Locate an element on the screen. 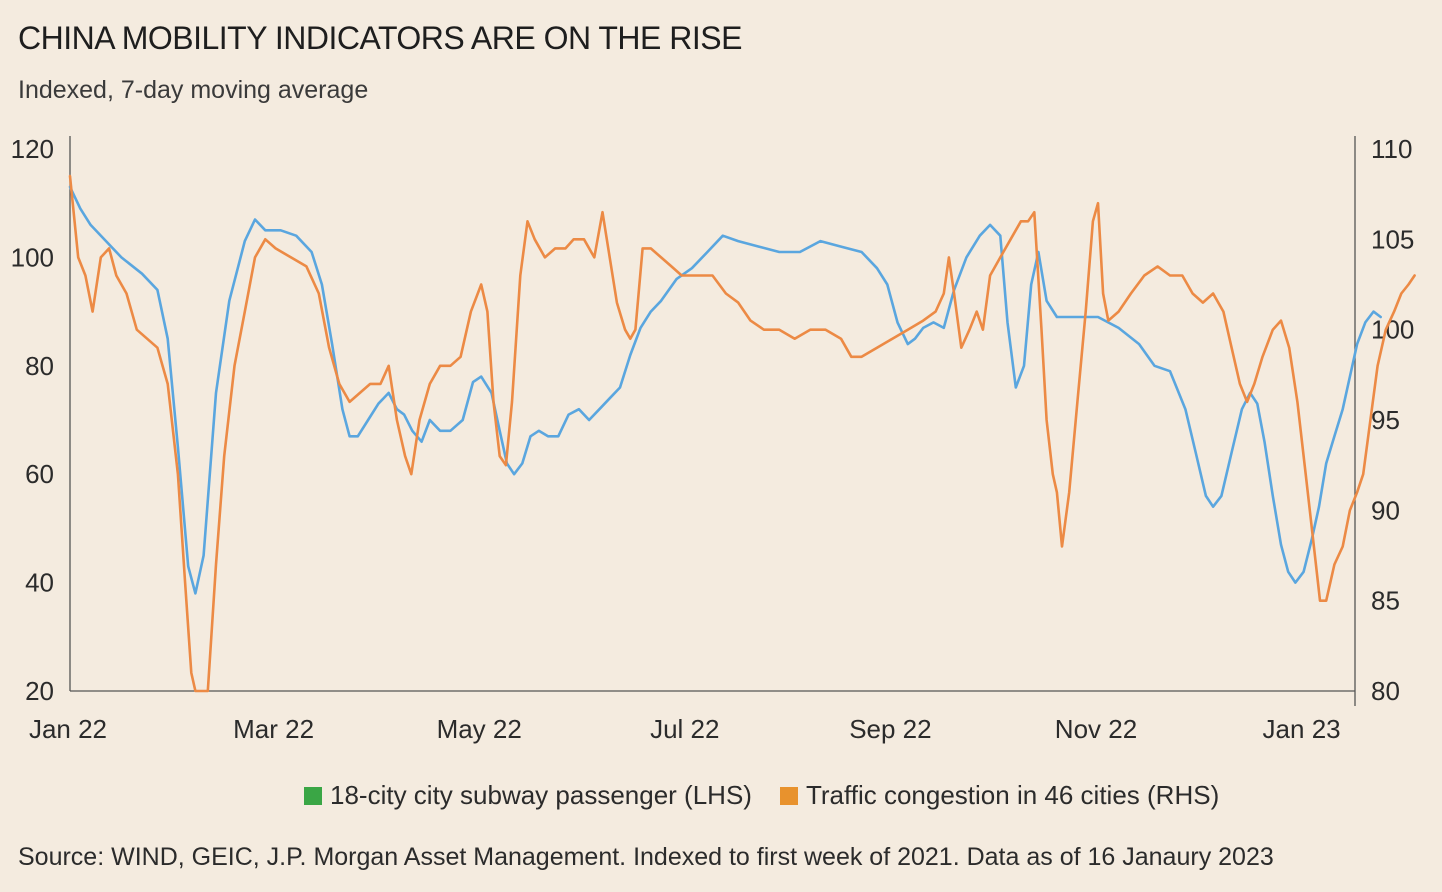  x-tick-label: Jul 22 is located at coordinates (684, 729).